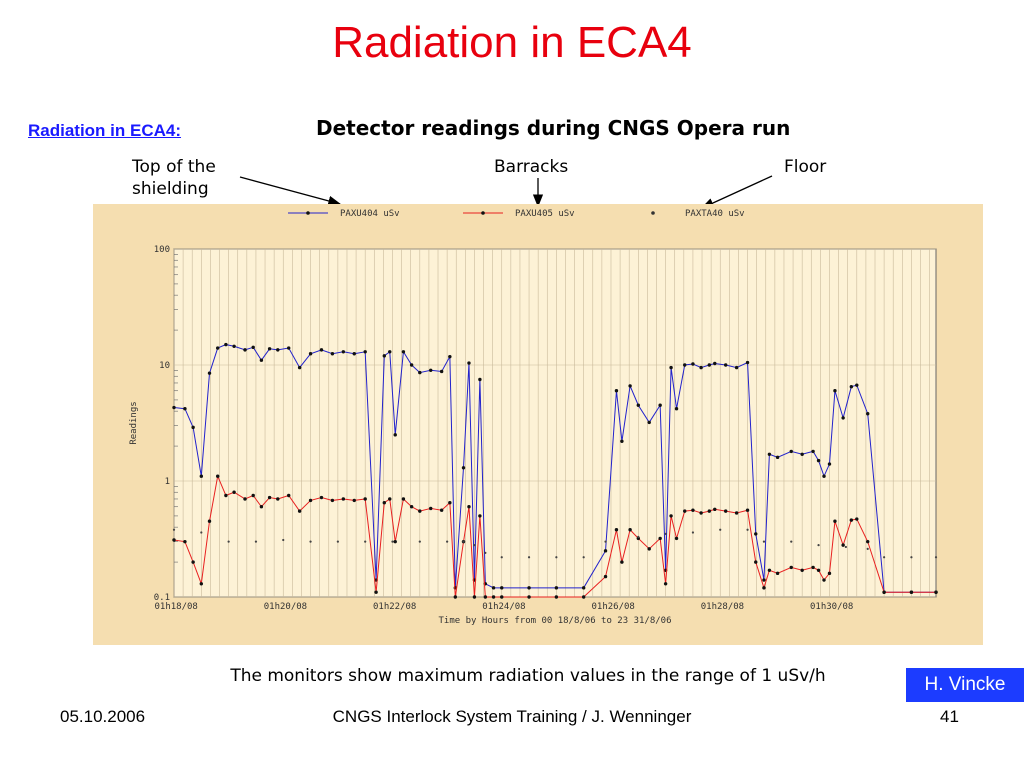  What do you see at coordinates (103, 716) in the screenshot?
I see `footer-date: 05.10.2006` at bounding box center [103, 716].